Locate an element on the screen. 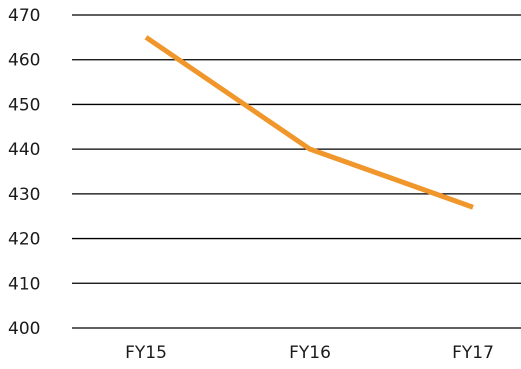  y-axis-ticks: 400 410 420 430 440 450 460 470 is located at coordinates (24, 172).